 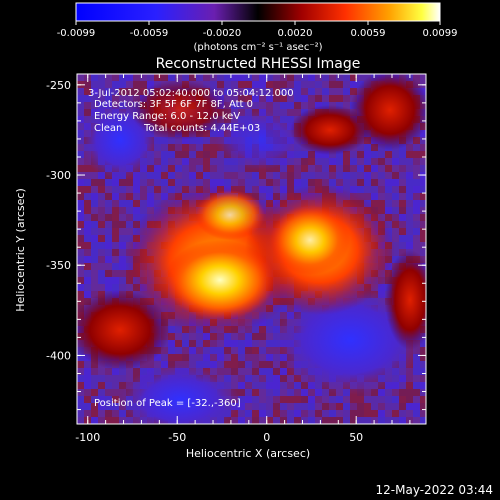 I want to click on x-tick-label: 0, so click(x=266, y=437).